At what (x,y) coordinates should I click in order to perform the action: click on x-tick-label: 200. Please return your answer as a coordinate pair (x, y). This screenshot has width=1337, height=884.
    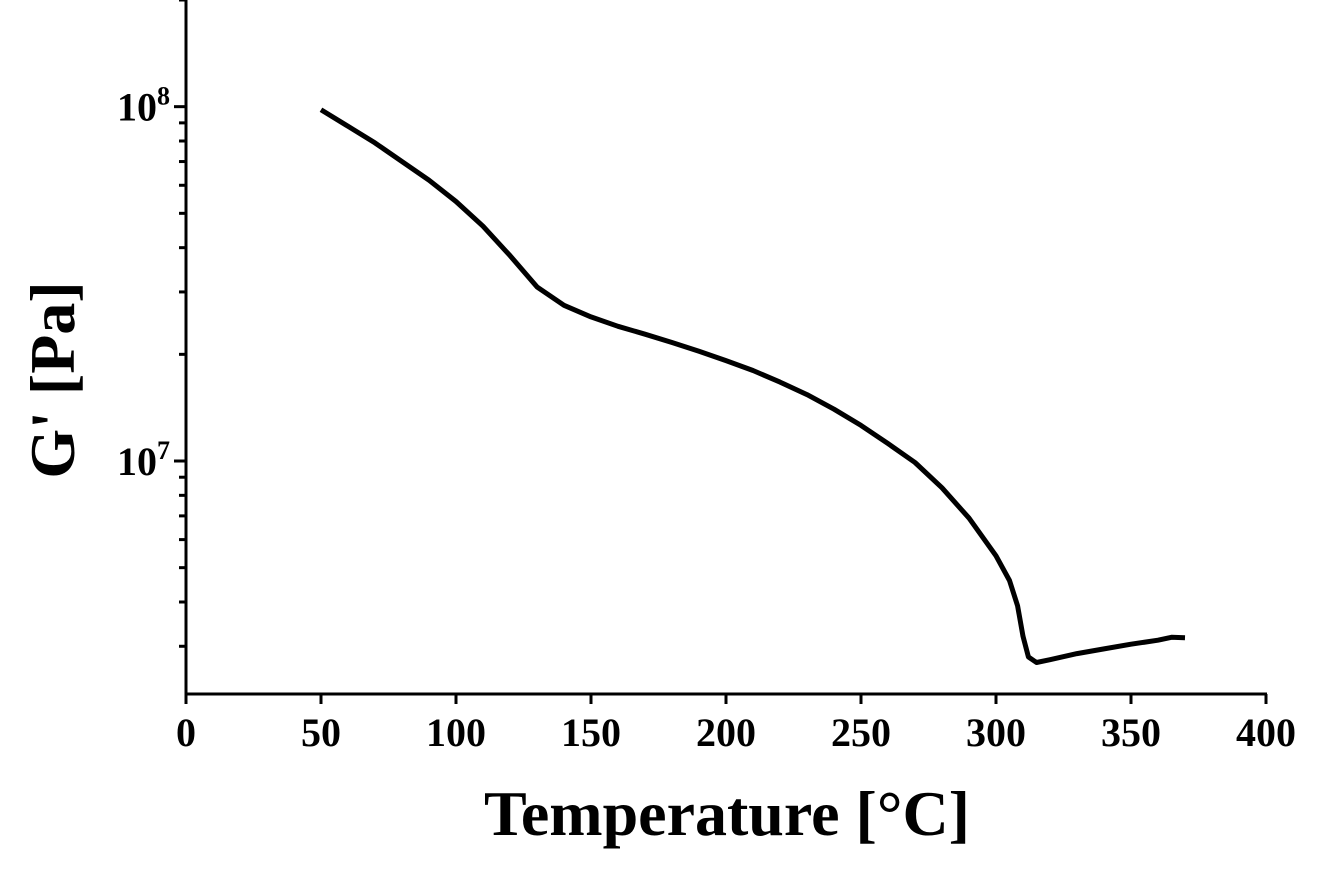
    Looking at the image, I should click on (726, 732).